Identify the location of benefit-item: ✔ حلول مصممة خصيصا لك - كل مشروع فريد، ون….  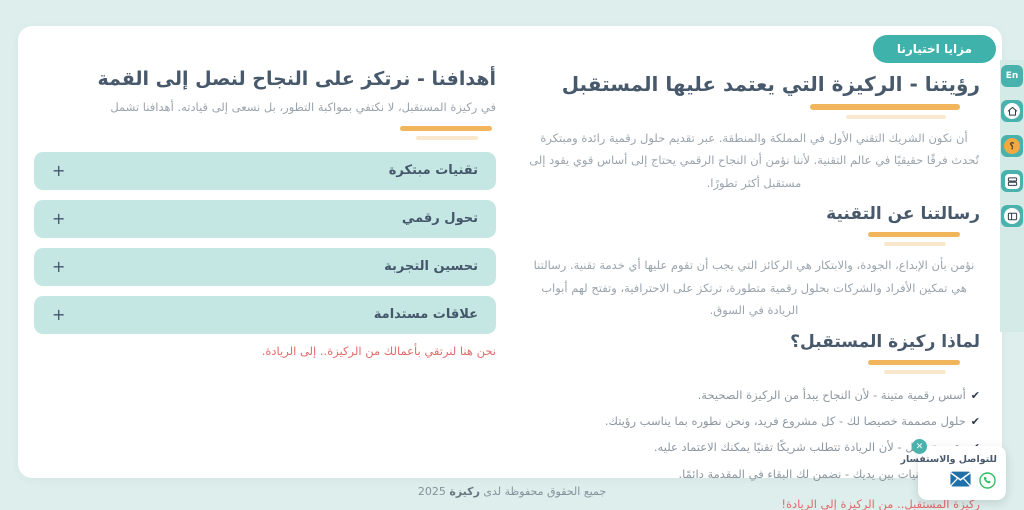
(754, 421).